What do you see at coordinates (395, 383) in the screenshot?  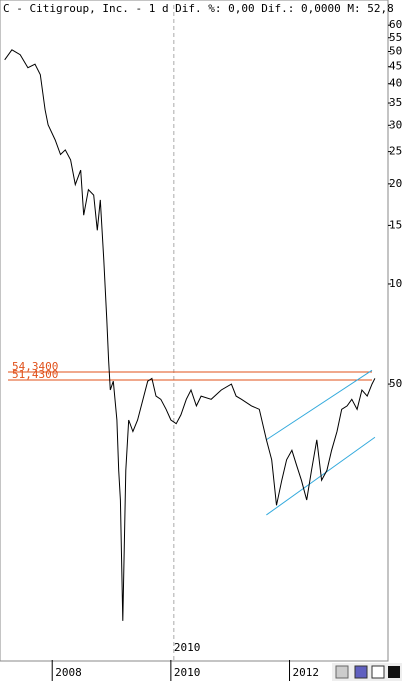 I see `y-tick-label: 50` at bounding box center [395, 383].